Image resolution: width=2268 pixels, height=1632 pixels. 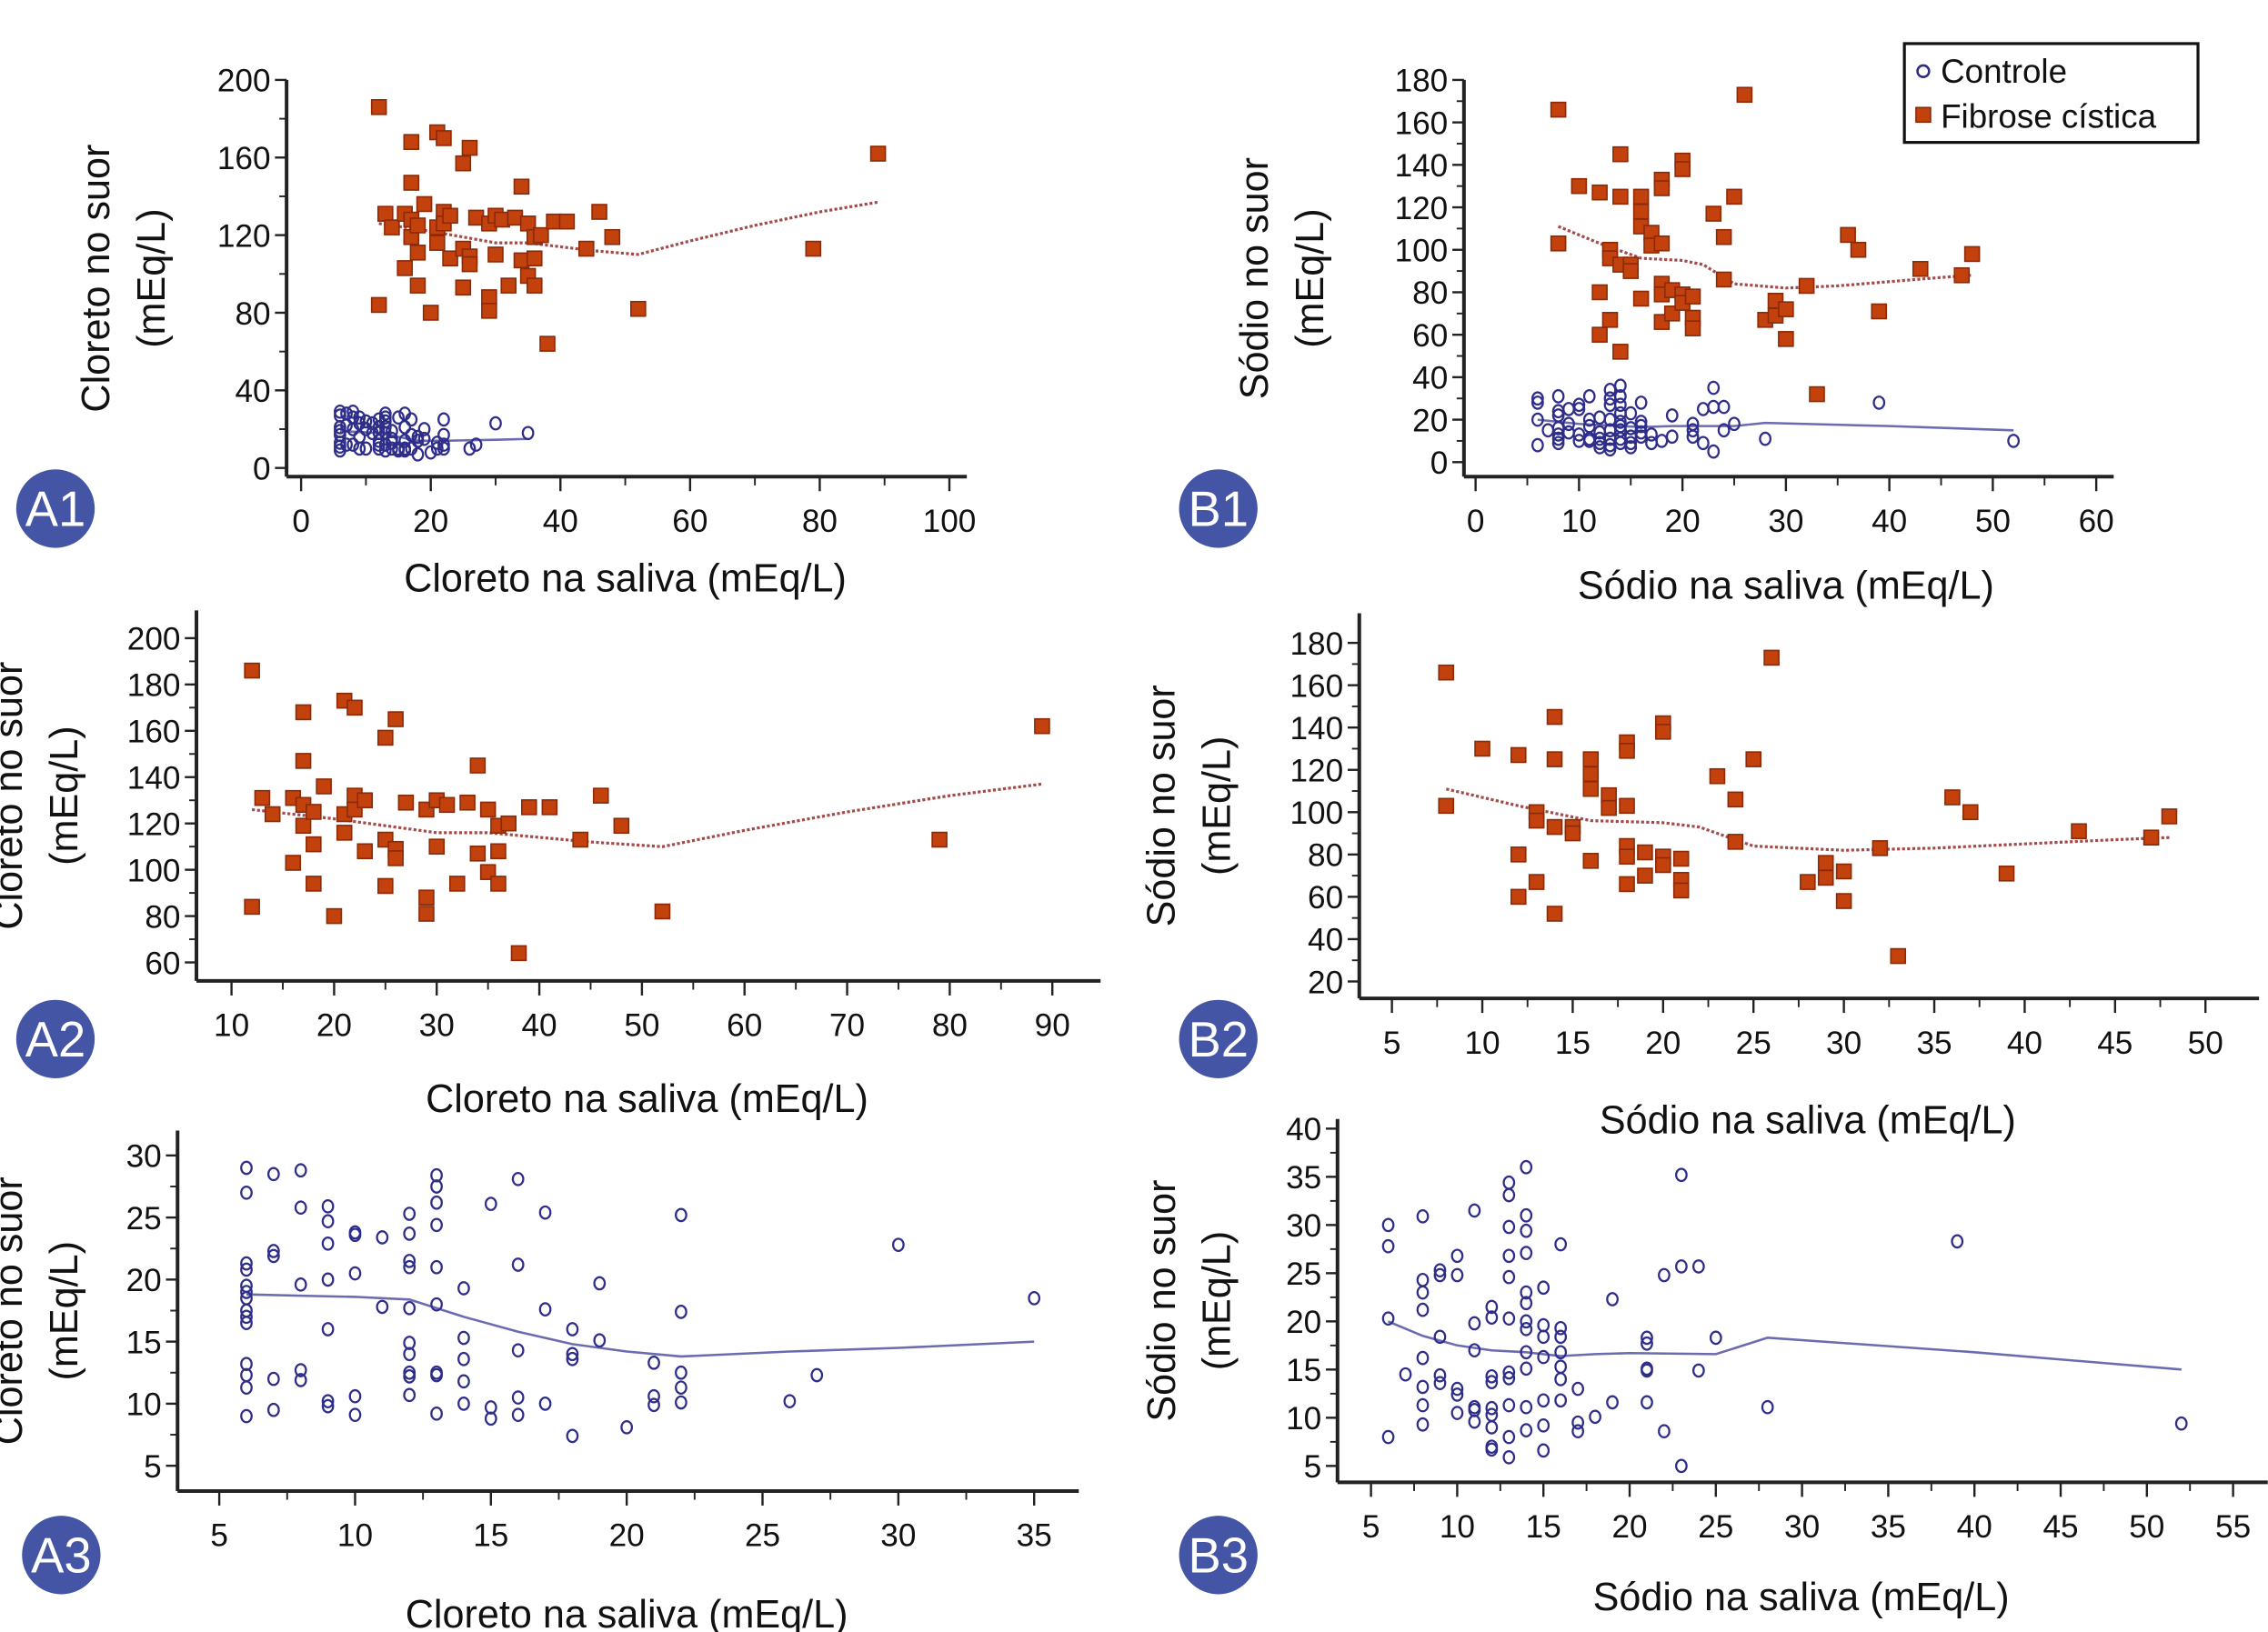 I want to click on y-tick-label: 180, so click(x=154, y=686).